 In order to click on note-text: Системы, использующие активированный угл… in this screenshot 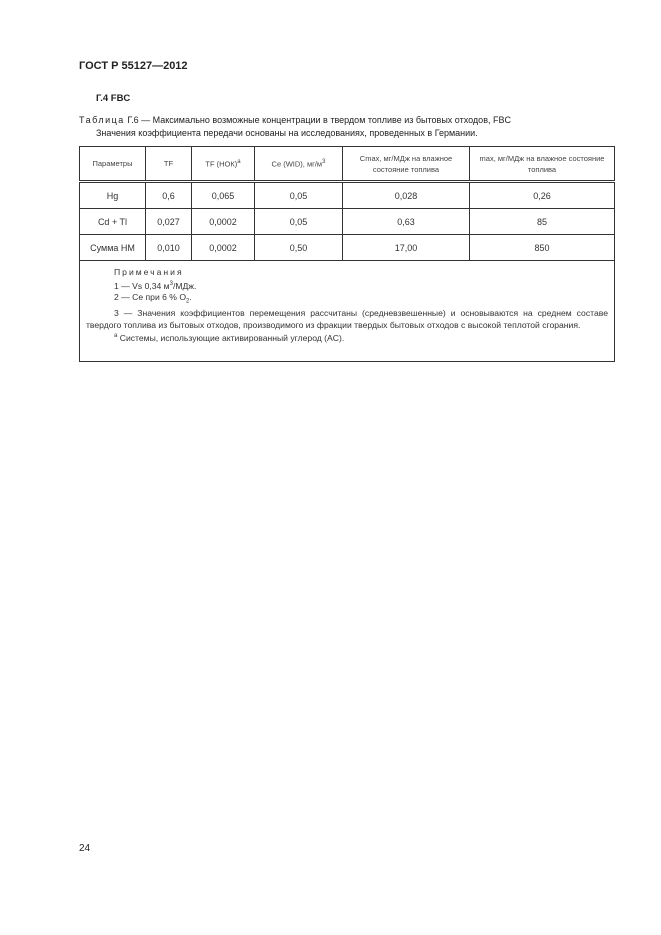, I will do `click(232, 337)`.